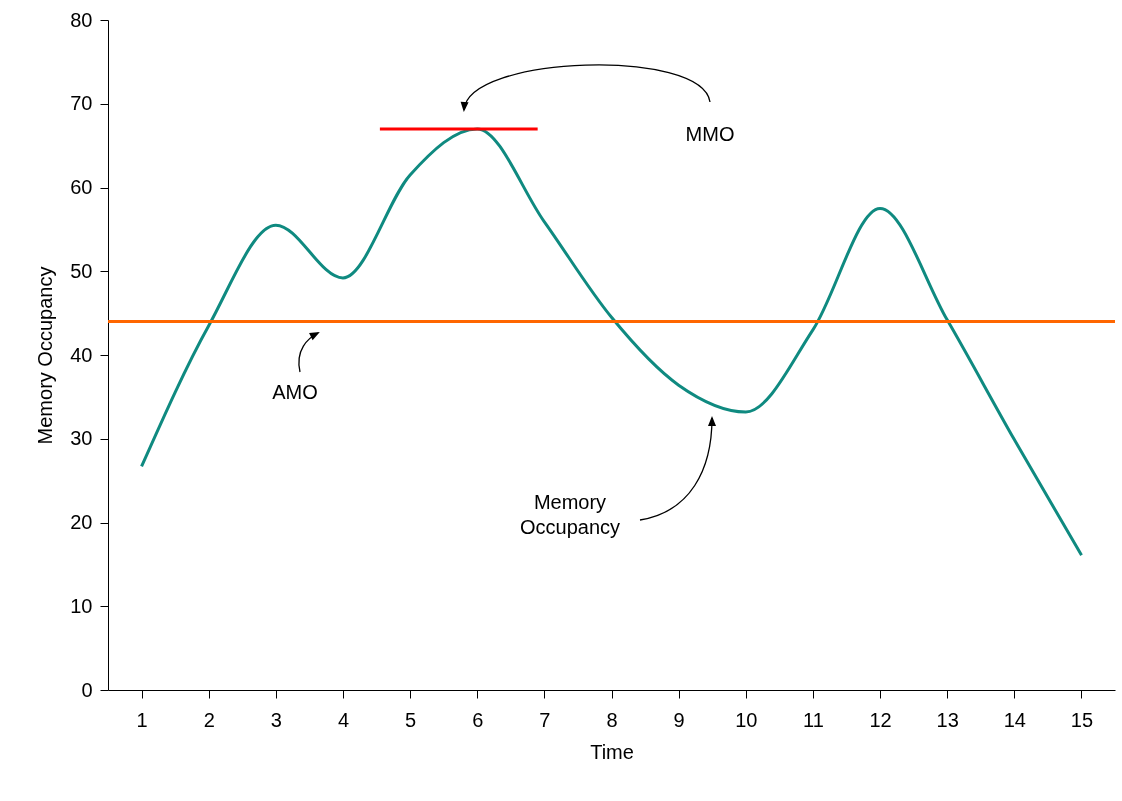 This screenshot has width=1122, height=801. Describe the element at coordinates (81, 522) in the screenshot. I see `y-tick-label: 20` at that location.